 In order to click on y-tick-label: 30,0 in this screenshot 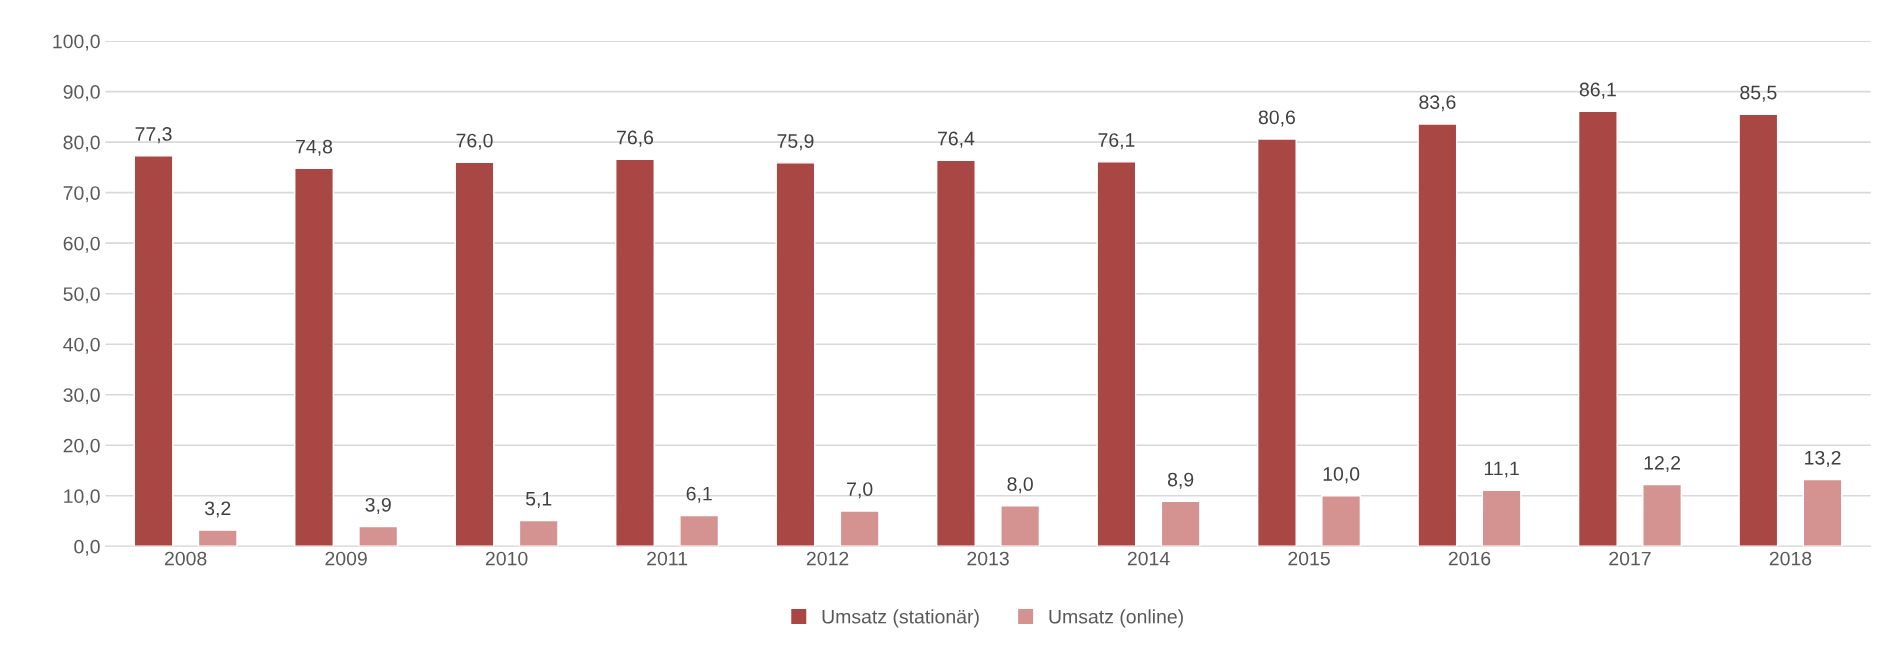, I will do `click(81, 396)`.